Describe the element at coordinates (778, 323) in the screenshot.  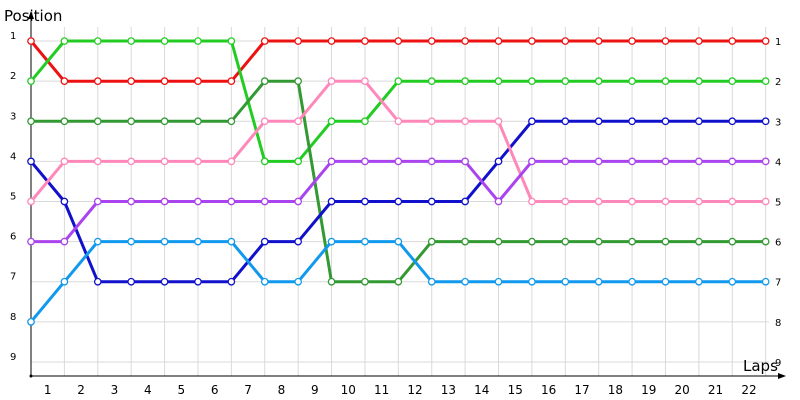
I see `y-tick-label-right: 8` at that location.